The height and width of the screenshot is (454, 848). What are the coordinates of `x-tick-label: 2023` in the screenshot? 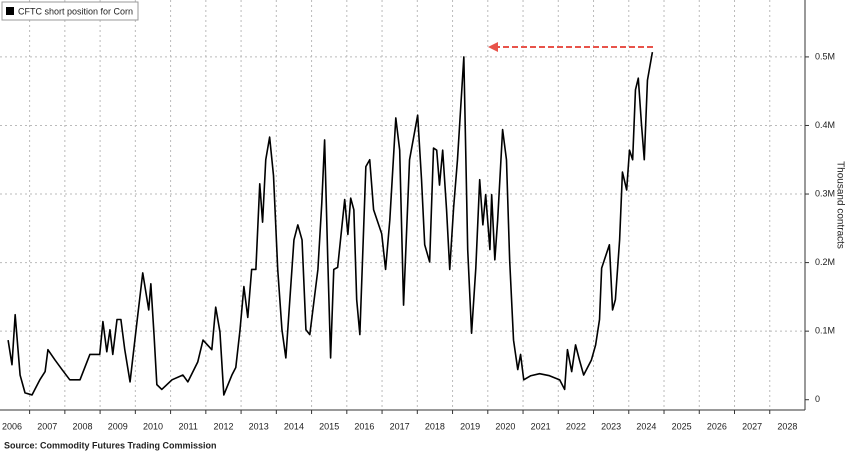 It's located at (611, 426).